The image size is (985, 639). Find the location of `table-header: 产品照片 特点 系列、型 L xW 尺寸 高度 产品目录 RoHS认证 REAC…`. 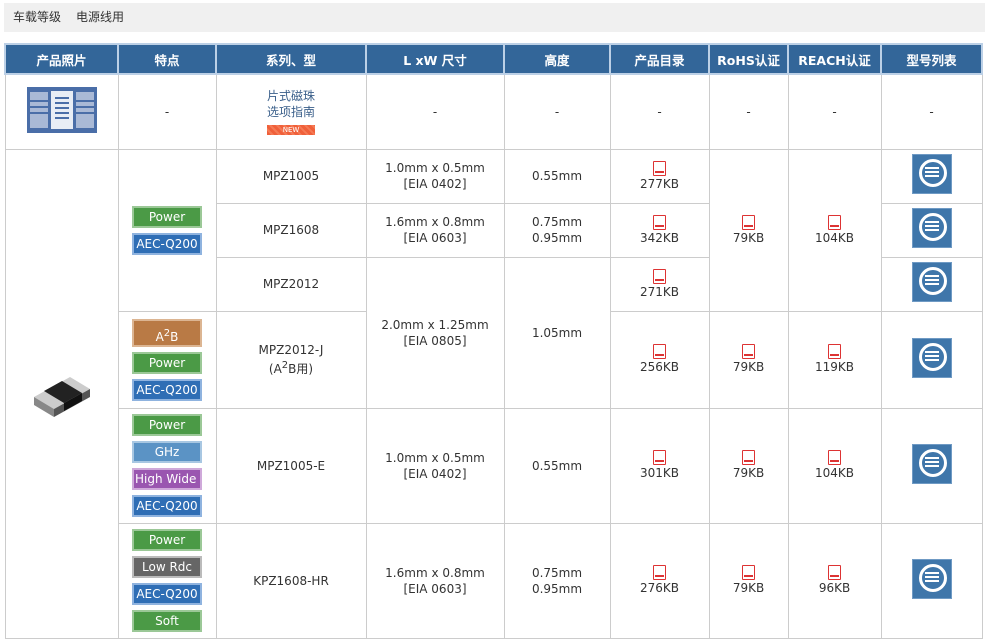

table-header: 产品照片 特点 系列、型 L xW 尺寸 高度 产品目录 RoHS认证 REAC… is located at coordinates (493, 59).